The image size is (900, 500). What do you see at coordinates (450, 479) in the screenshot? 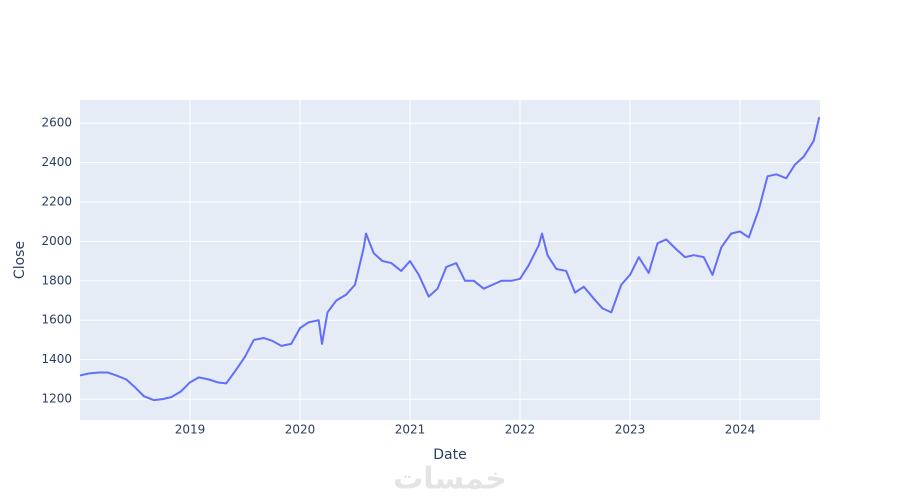
I see `watermark: خمسات` at bounding box center [450, 479].